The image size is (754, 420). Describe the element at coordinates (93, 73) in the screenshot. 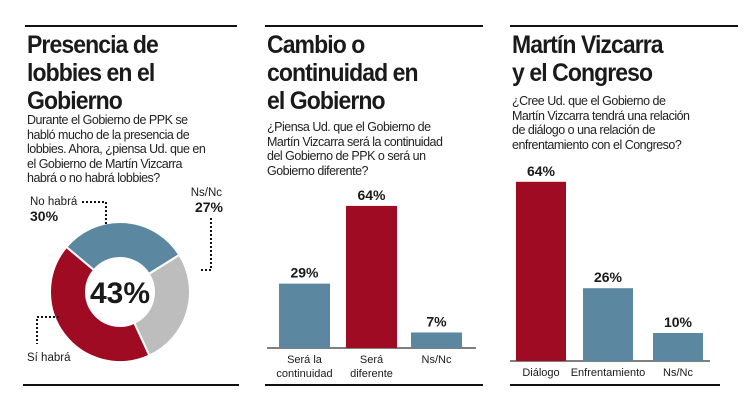

I see `panel-title: Presencia de lobbies en el Gobierno` at that location.